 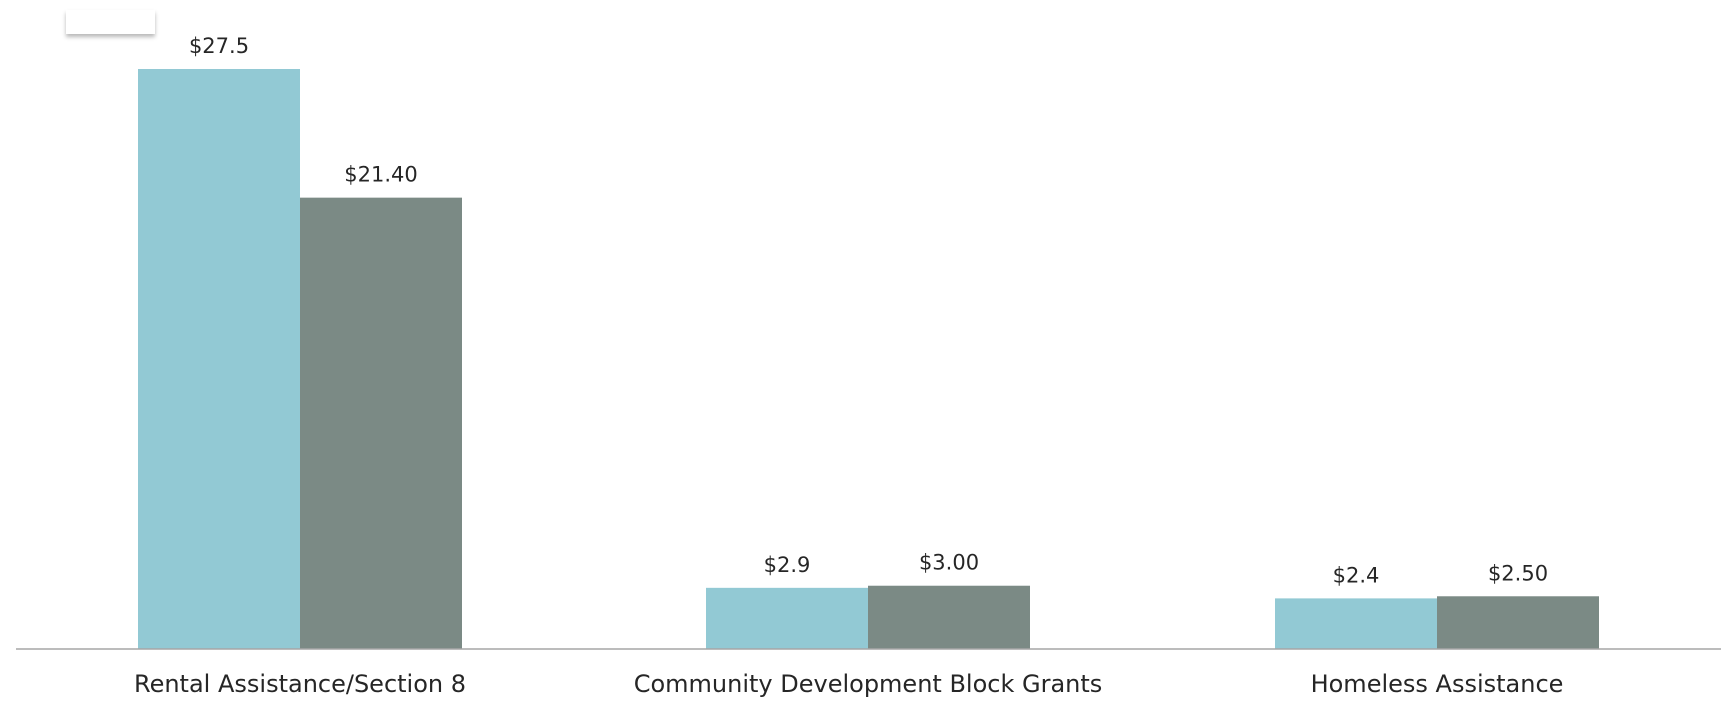 What do you see at coordinates (1356, 623) in the screenshot?
I see `bar-homeless-assistance-s1` at bounding box center [1356, 623].